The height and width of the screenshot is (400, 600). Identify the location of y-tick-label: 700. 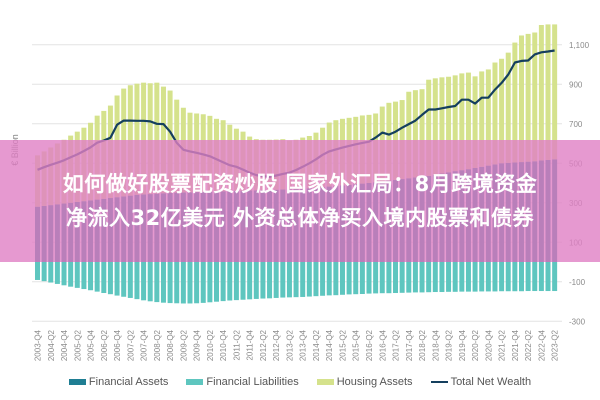
(576, 124).